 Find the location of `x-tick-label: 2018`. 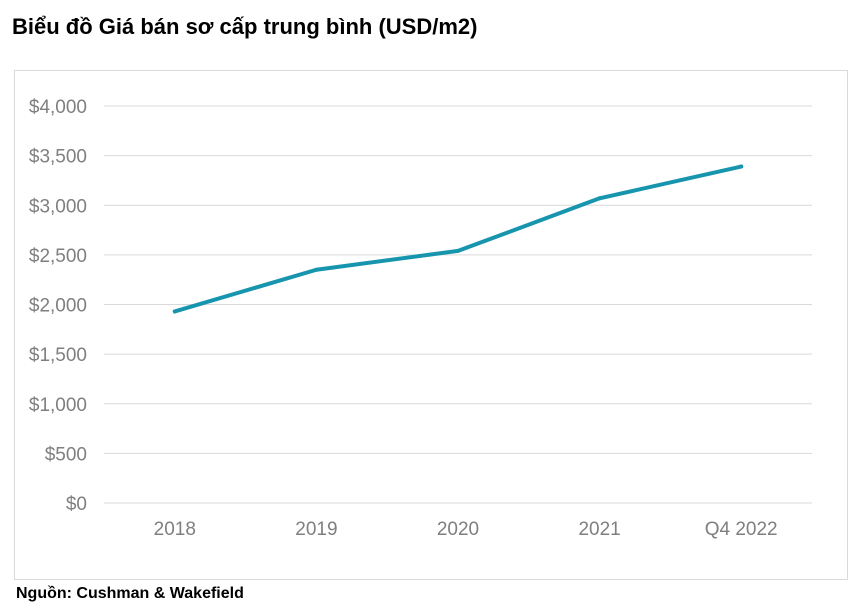

x-tick-label: 2018 is located at coordinates (175, 529).